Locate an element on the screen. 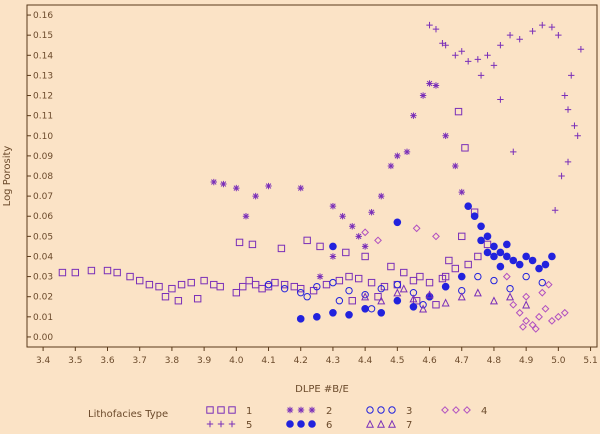  x-tick-label: 3.5 is located at coordinates (75, 361).